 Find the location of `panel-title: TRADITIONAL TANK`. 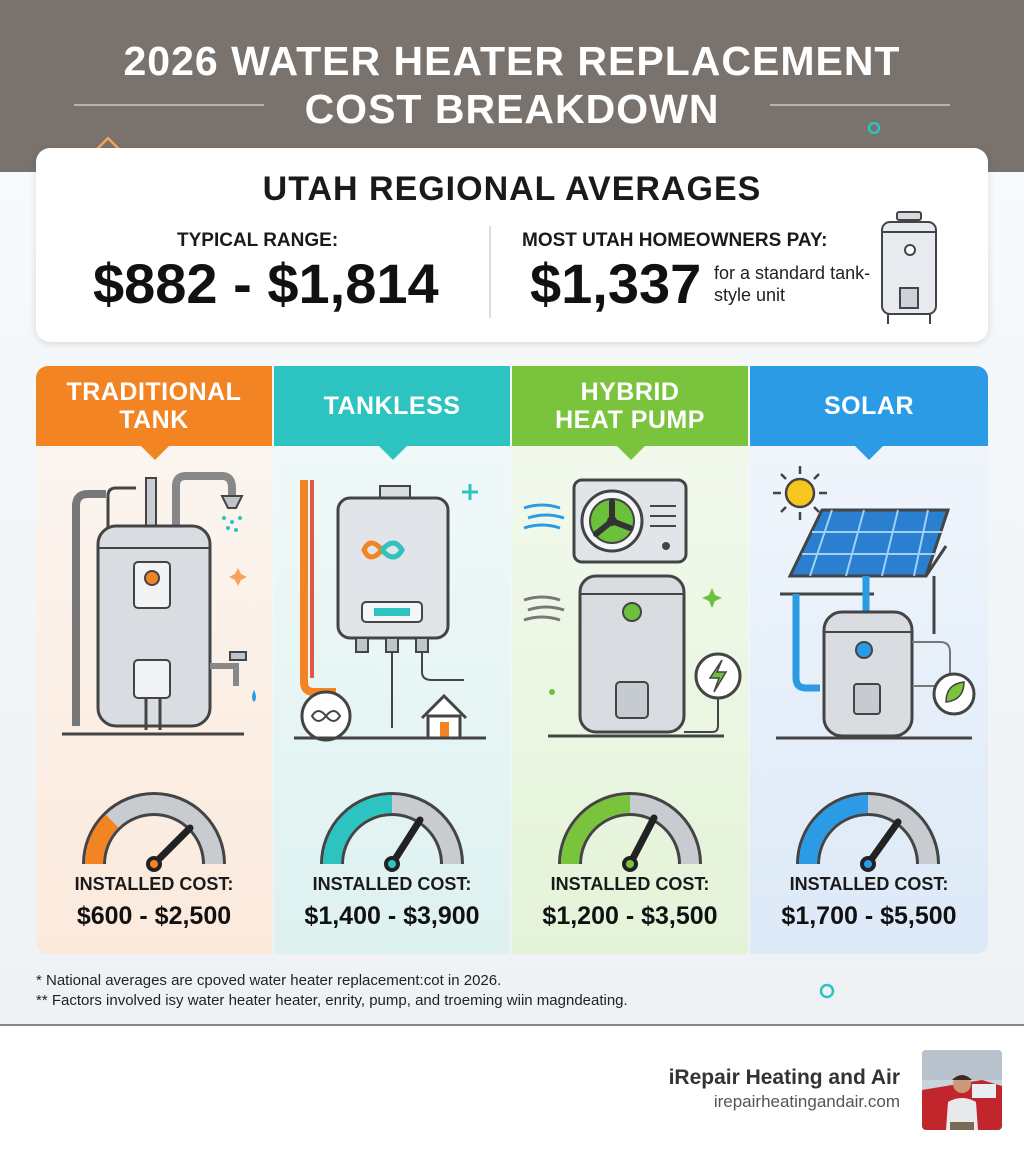

panel-title: TRADITIONAL TANK is located at coordinates (154, 406).